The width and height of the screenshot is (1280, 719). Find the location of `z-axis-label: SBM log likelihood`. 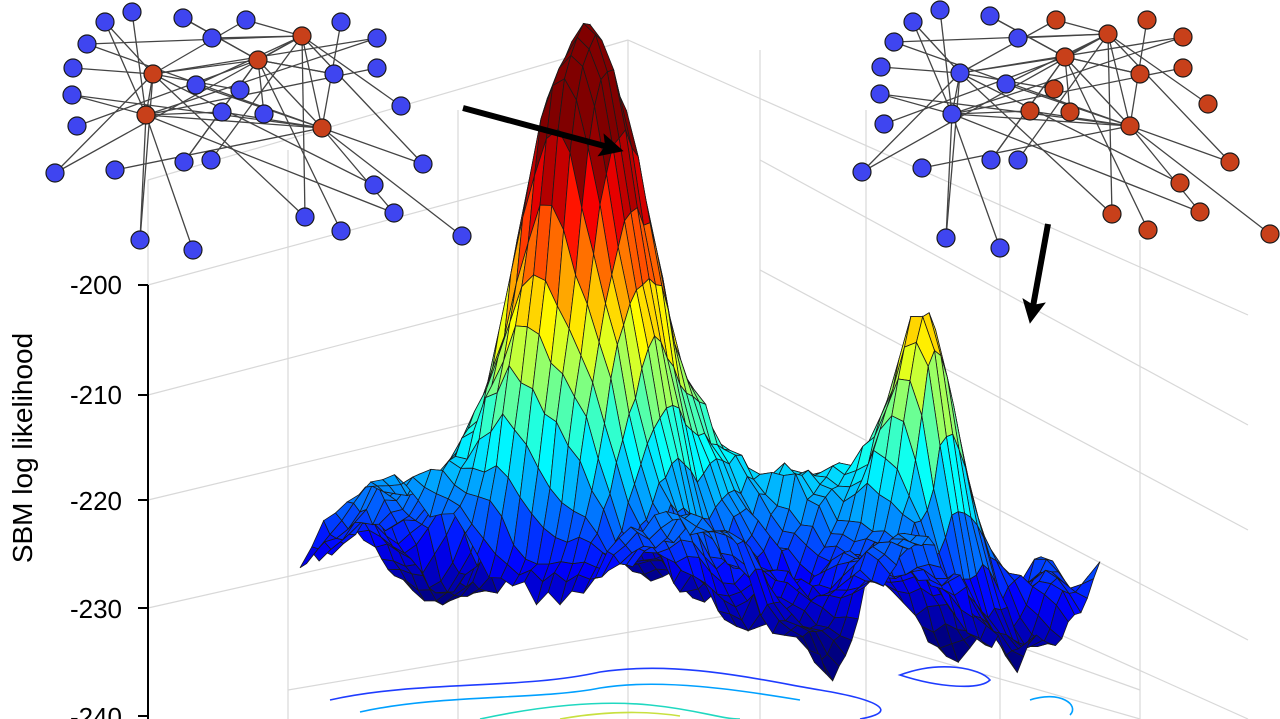

z-axis-label: SBM log likelihood is located at coordinates (22, 448).